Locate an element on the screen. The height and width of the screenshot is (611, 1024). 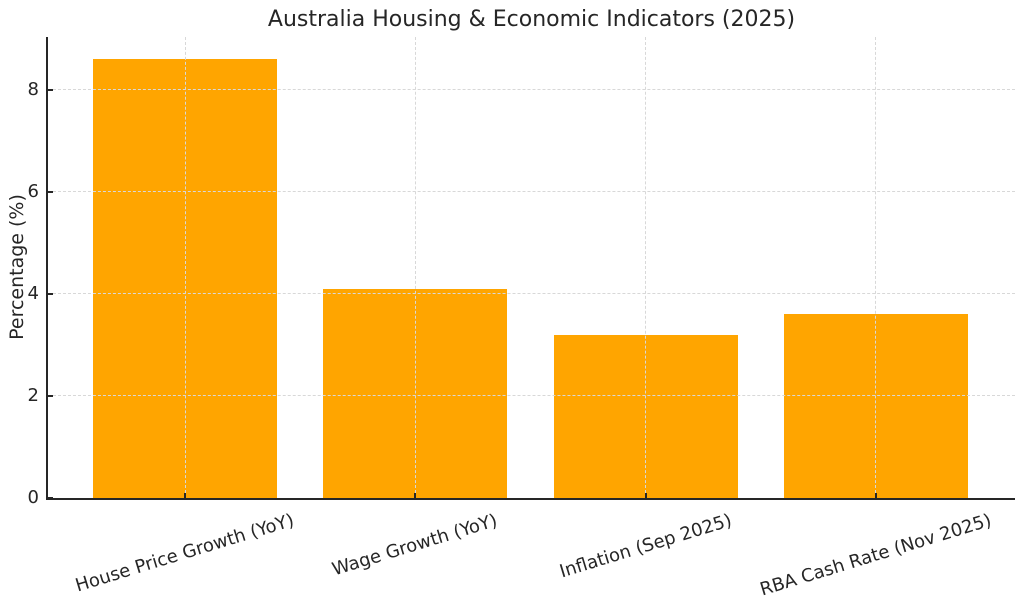
x-tick-label-rba-cash-rate-nov-2025: RBA Cash Rate (Nov 2025) is located at coordinates (875, 555).